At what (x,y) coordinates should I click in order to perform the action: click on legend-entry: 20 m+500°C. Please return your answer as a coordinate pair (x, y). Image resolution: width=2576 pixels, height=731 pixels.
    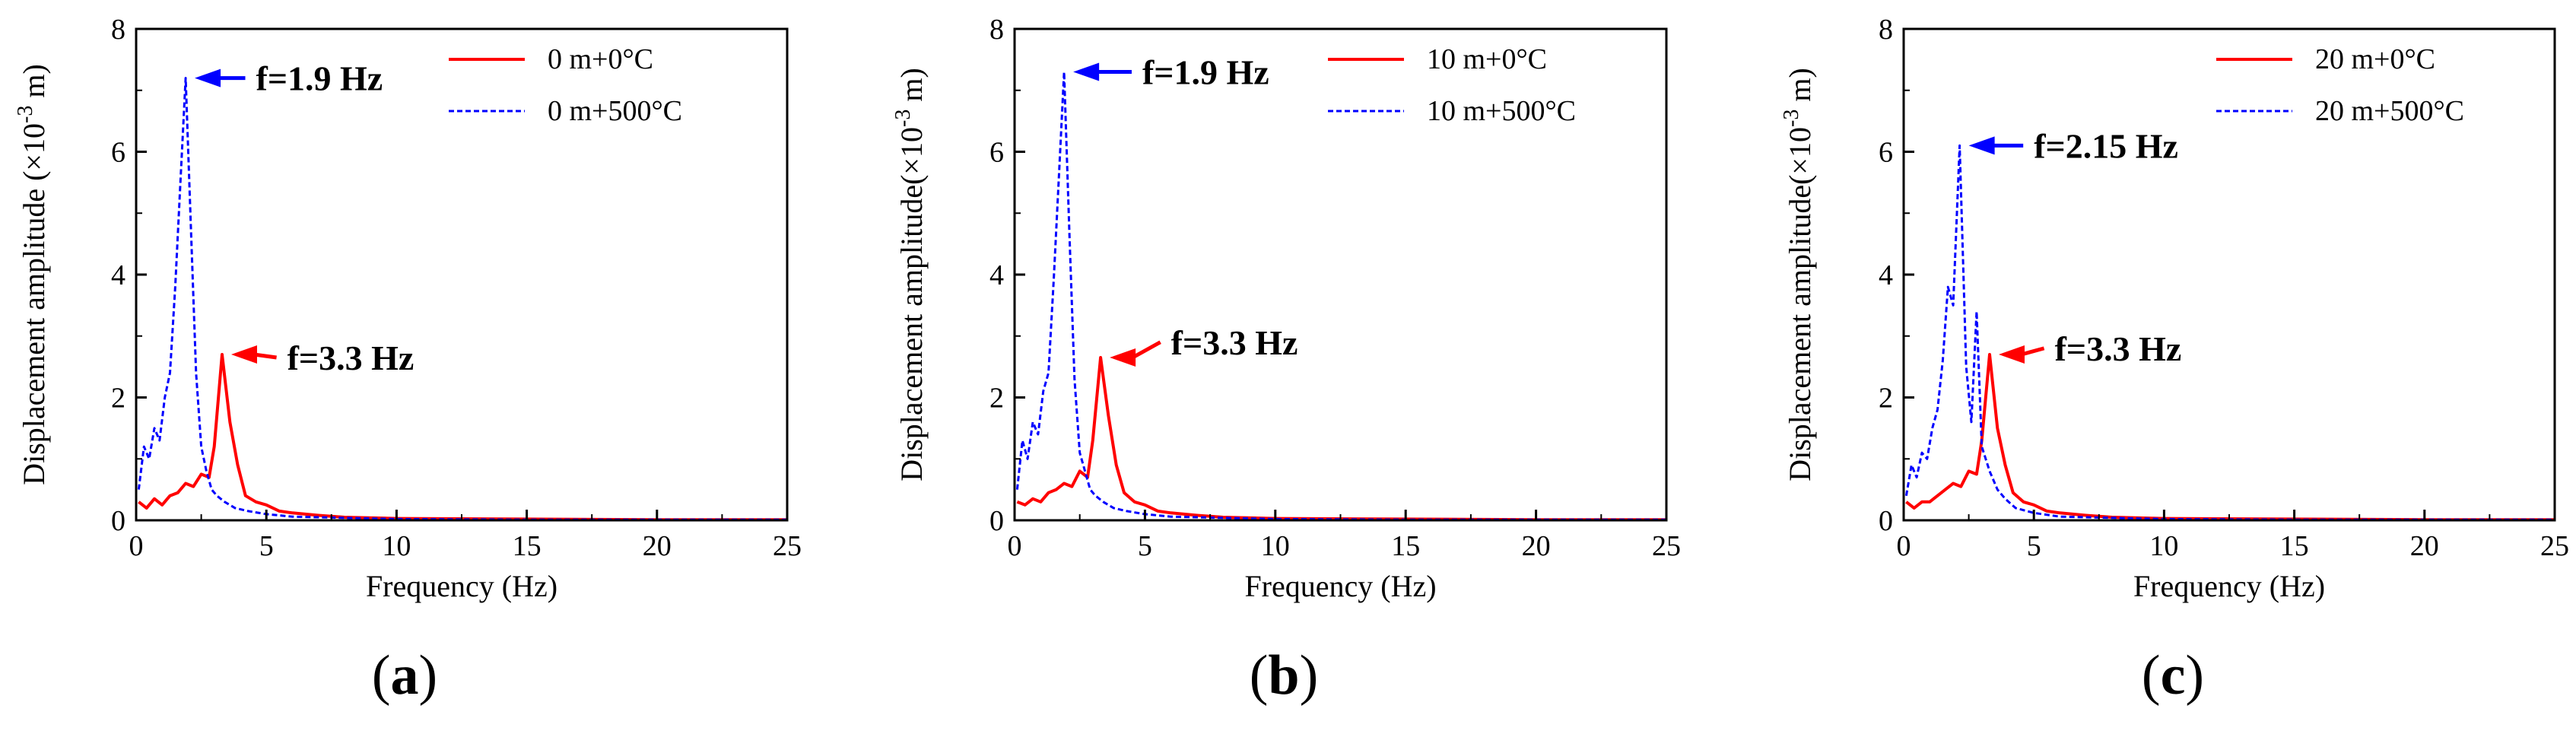
    Looking at the image, I should click on (2389, 111).